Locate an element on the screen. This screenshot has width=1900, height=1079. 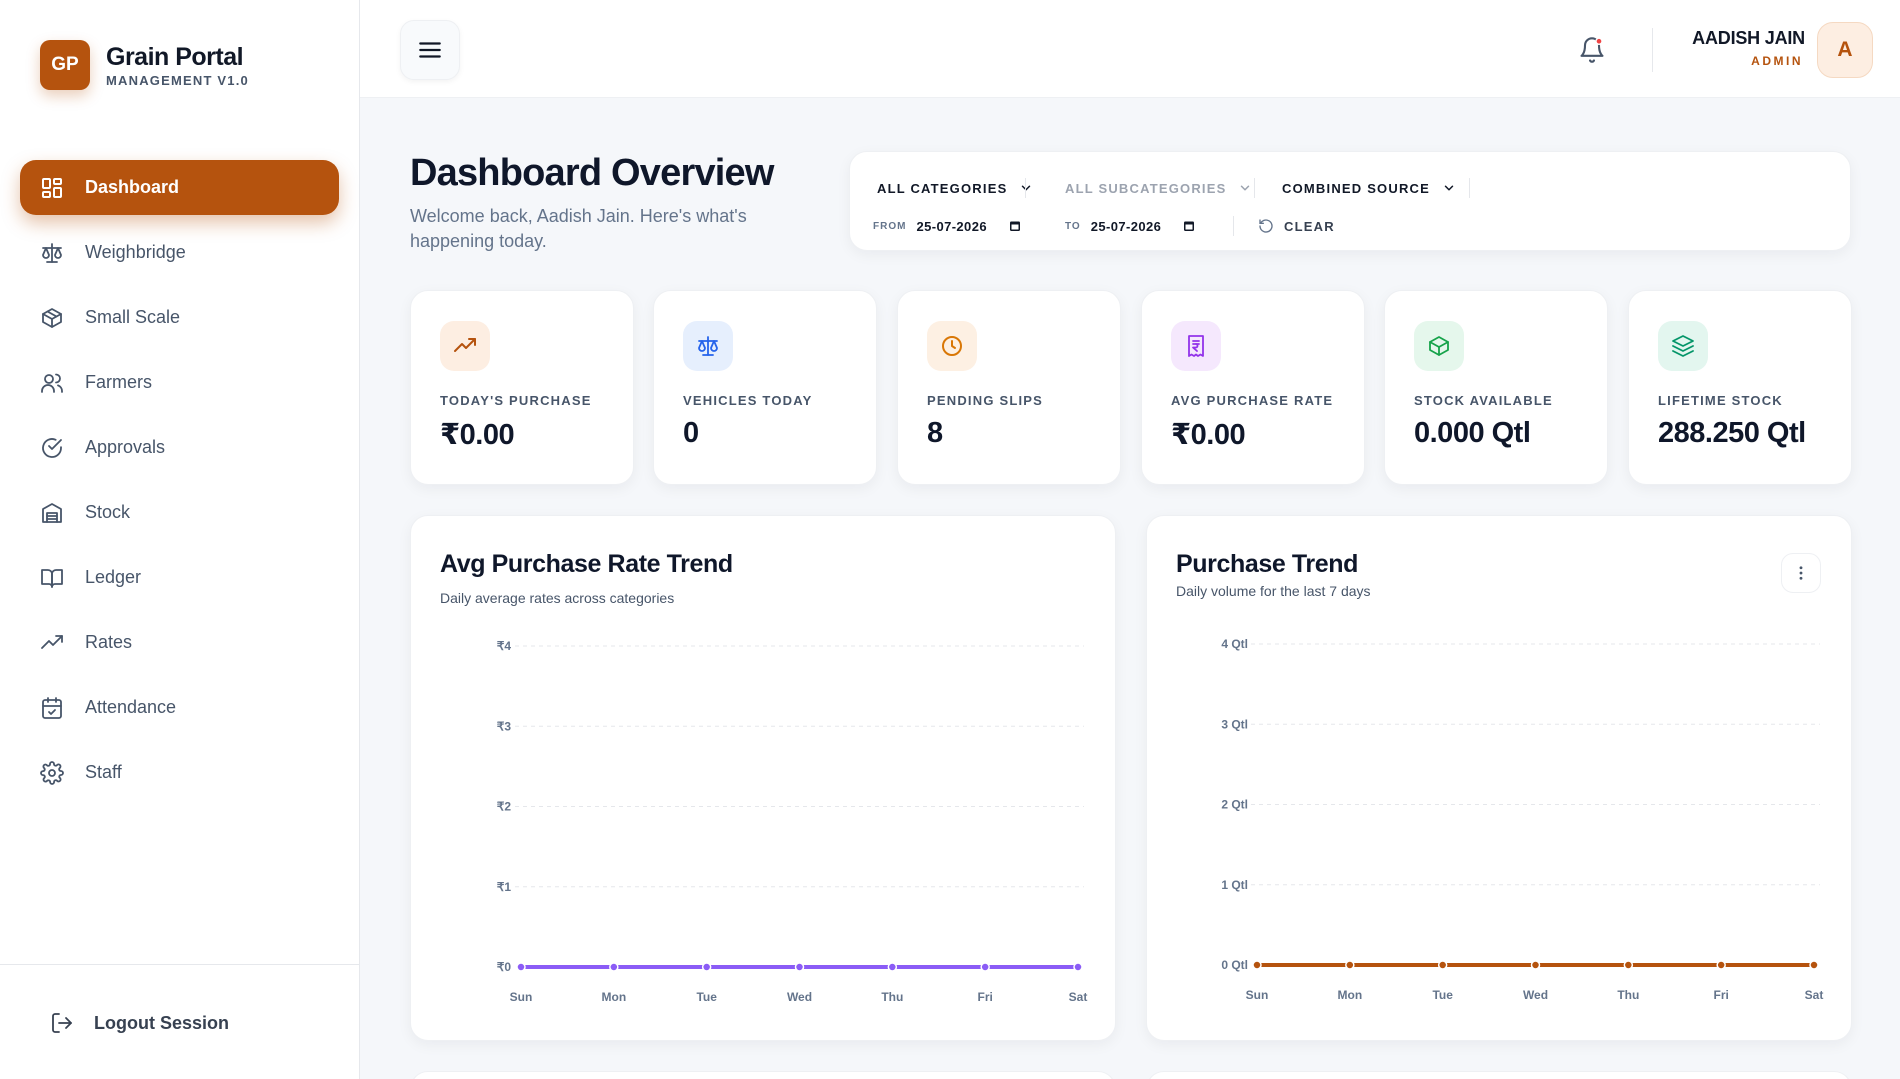
bell-icon is located at coordinates (1592, 50).